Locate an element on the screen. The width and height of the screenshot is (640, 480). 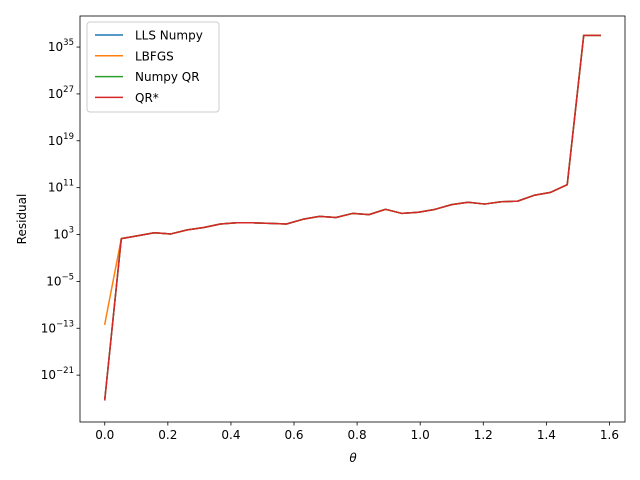
y-tick-label: 10¹⁹ is located at coordinates (61, 140).